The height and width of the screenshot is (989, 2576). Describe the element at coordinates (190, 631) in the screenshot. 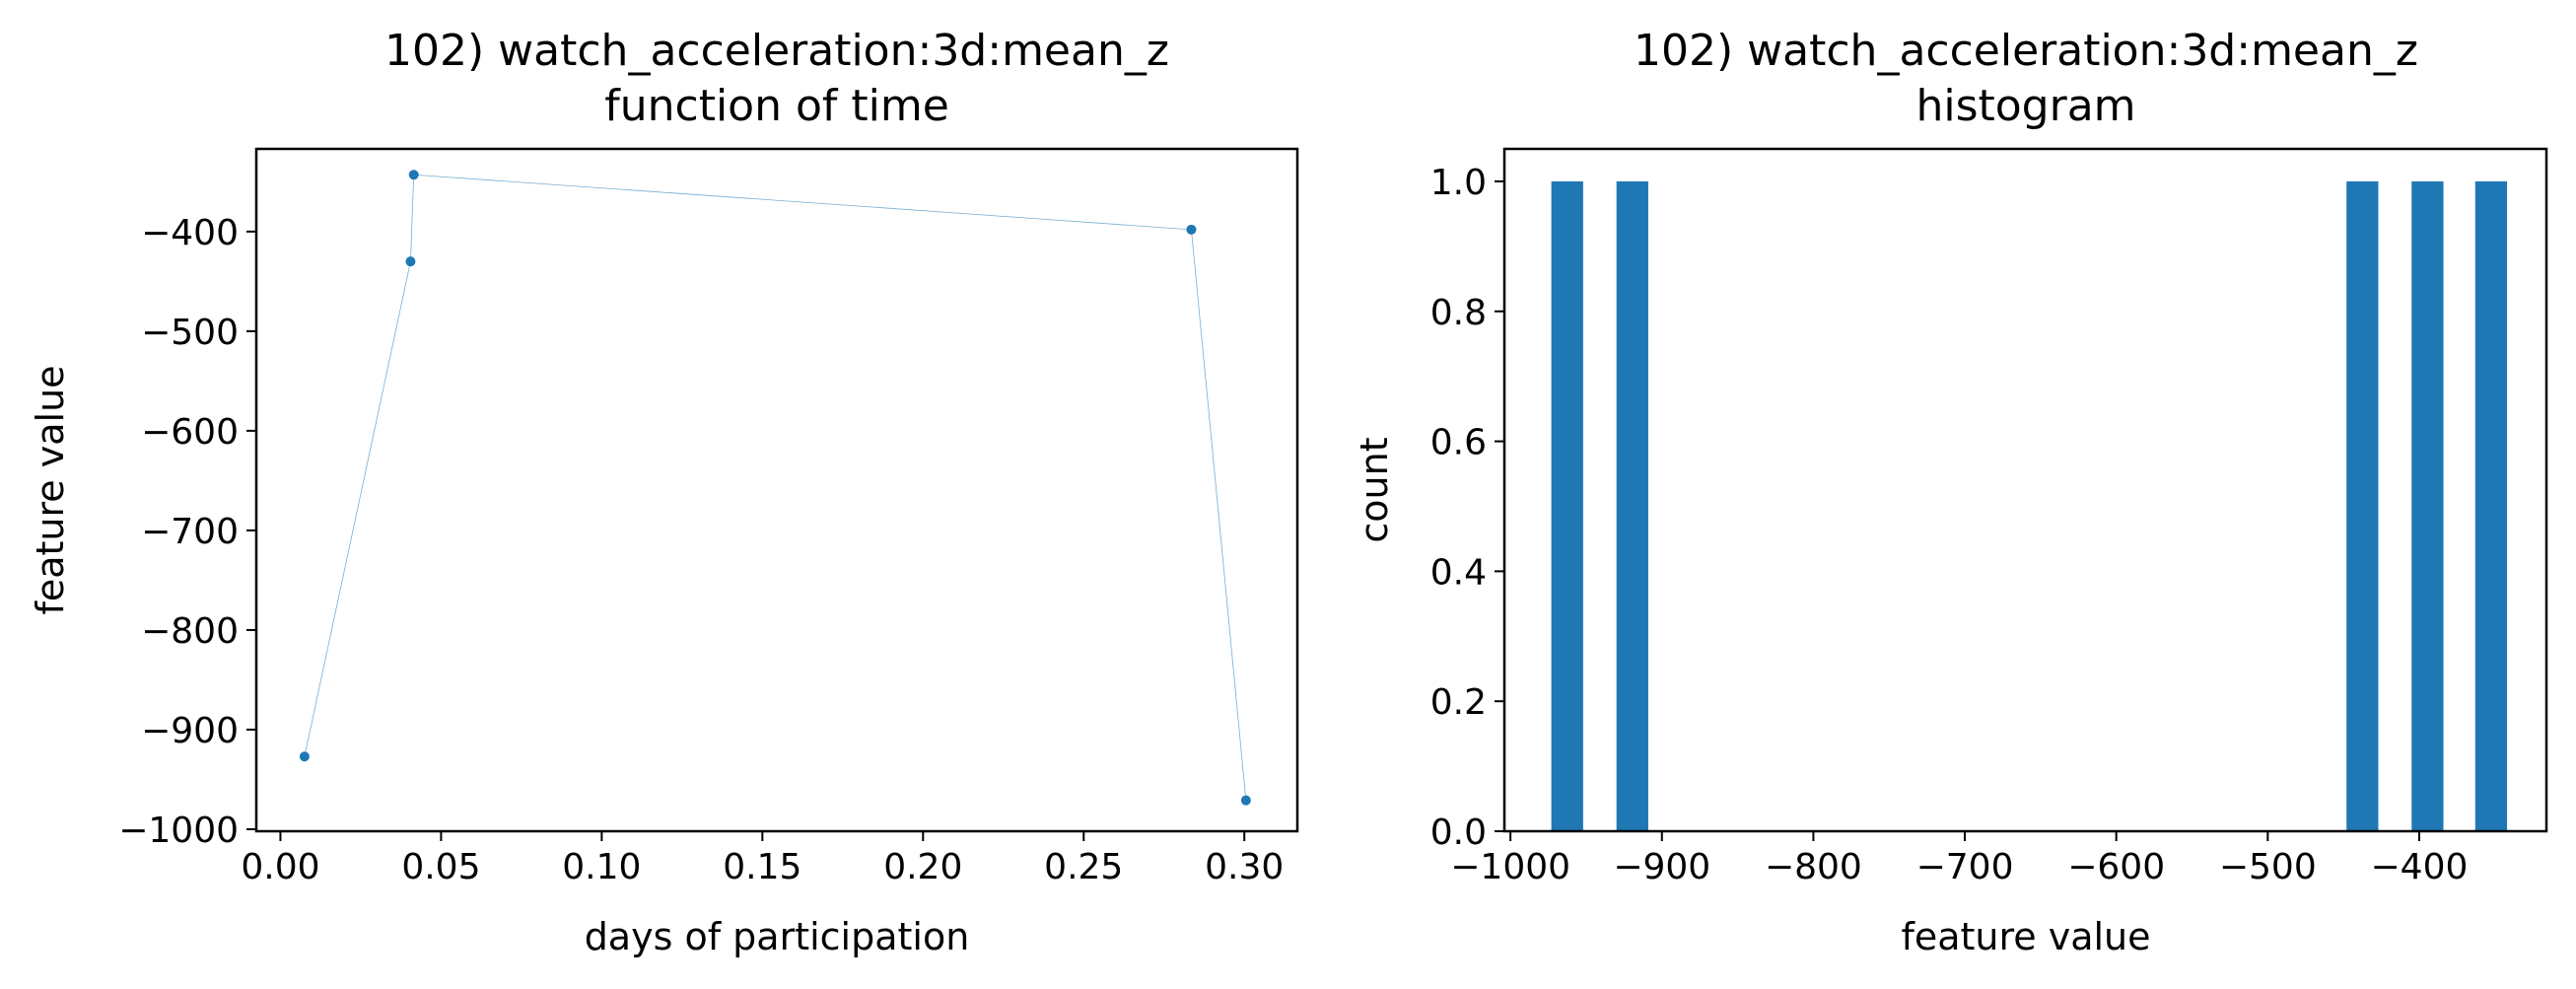

I see `left-y-tick-label: −800` at that location.